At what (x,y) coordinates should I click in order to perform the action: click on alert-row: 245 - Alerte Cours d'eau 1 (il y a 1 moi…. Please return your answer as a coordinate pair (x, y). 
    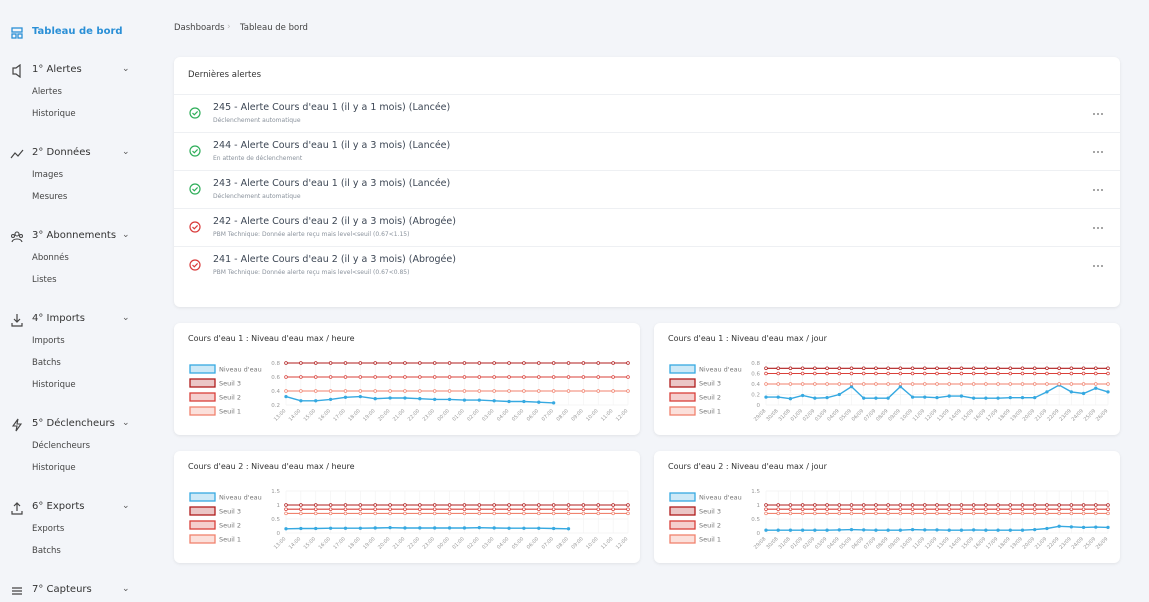
    Looking at the image, I should click on (647, 113).